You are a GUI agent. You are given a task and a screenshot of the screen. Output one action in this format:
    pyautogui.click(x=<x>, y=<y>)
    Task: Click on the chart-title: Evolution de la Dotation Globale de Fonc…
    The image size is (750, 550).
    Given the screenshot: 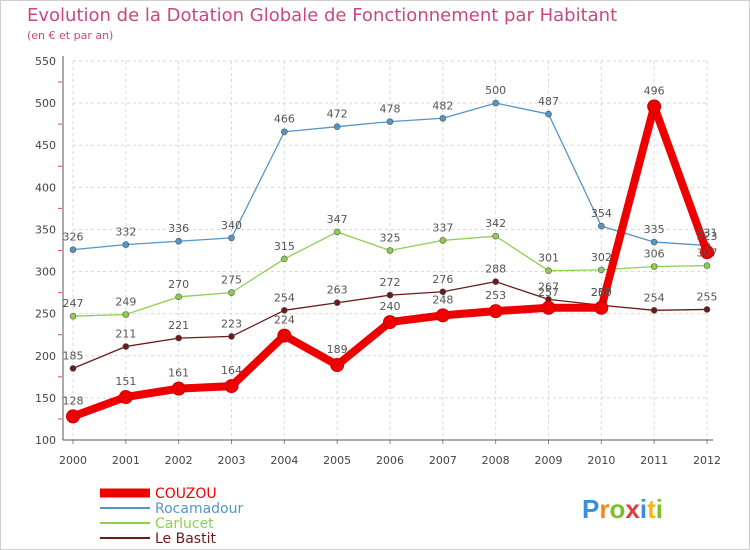 What is the action you would take?
    pyautogui.click(x=322, y=15)
    